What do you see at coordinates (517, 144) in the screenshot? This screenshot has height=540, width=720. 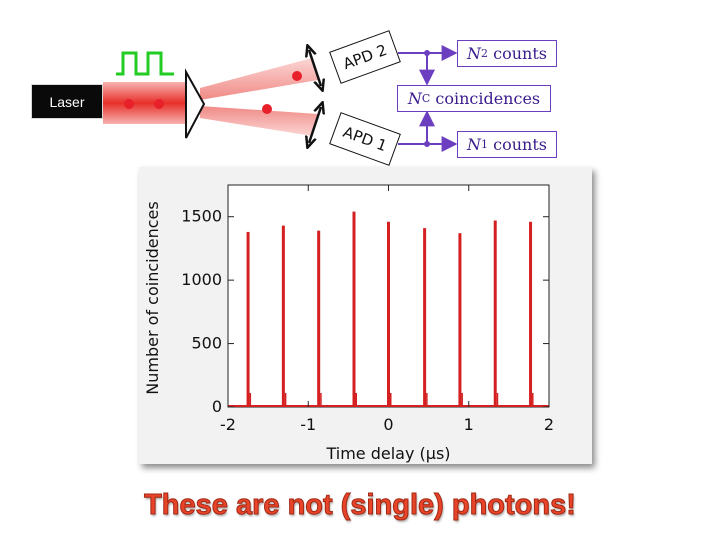 I see `n1-text: counts` at bounding box center [517, 144].